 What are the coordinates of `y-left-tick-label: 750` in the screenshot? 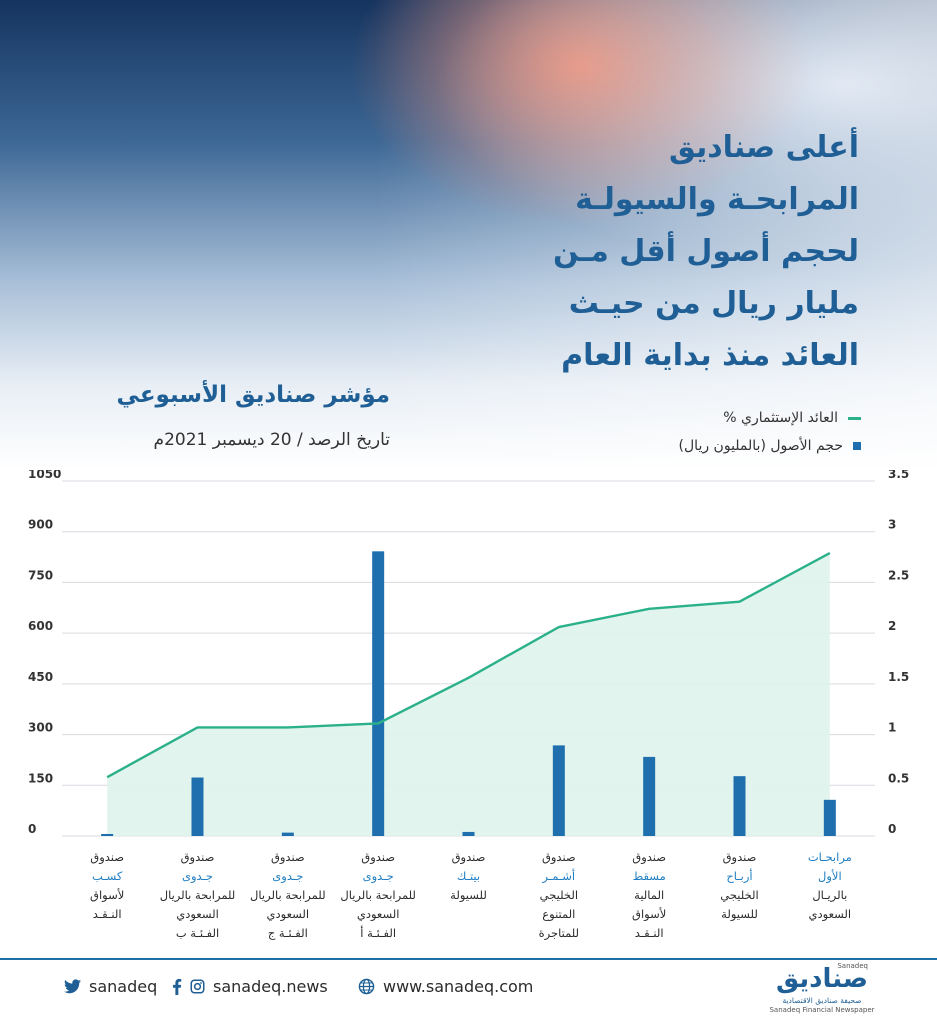 It's located at (40, 575).